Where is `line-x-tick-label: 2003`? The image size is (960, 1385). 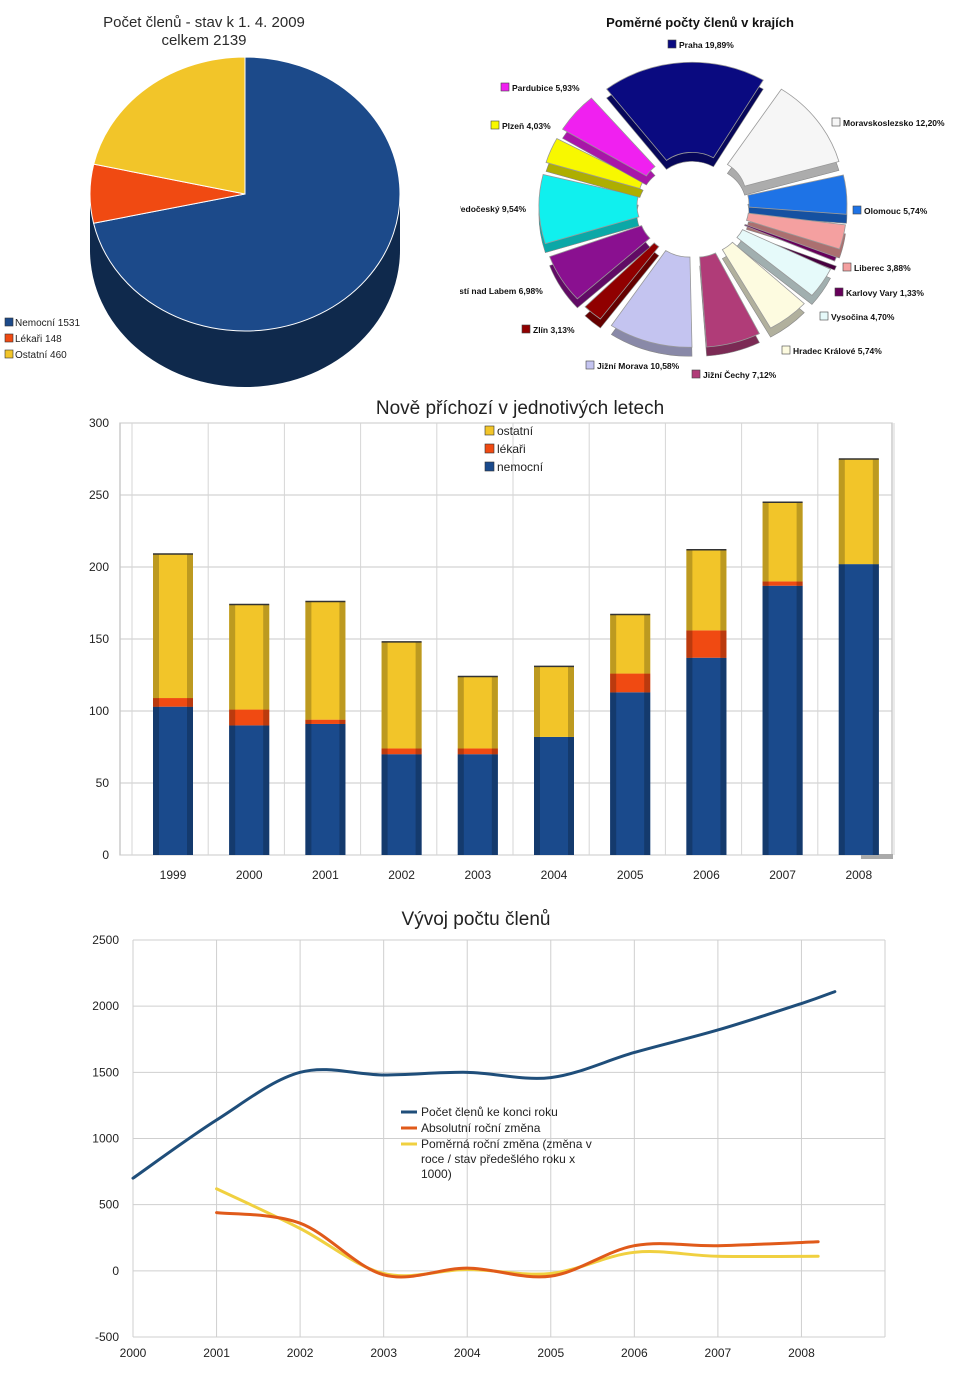
line-x-tick-label: 2003 is located at coordinates (383, 1353).